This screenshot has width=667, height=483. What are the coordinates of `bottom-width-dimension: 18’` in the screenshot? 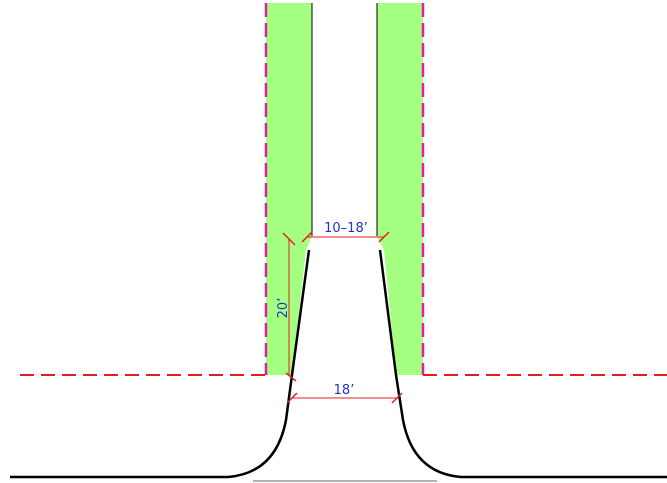 It's located at (344, 393).